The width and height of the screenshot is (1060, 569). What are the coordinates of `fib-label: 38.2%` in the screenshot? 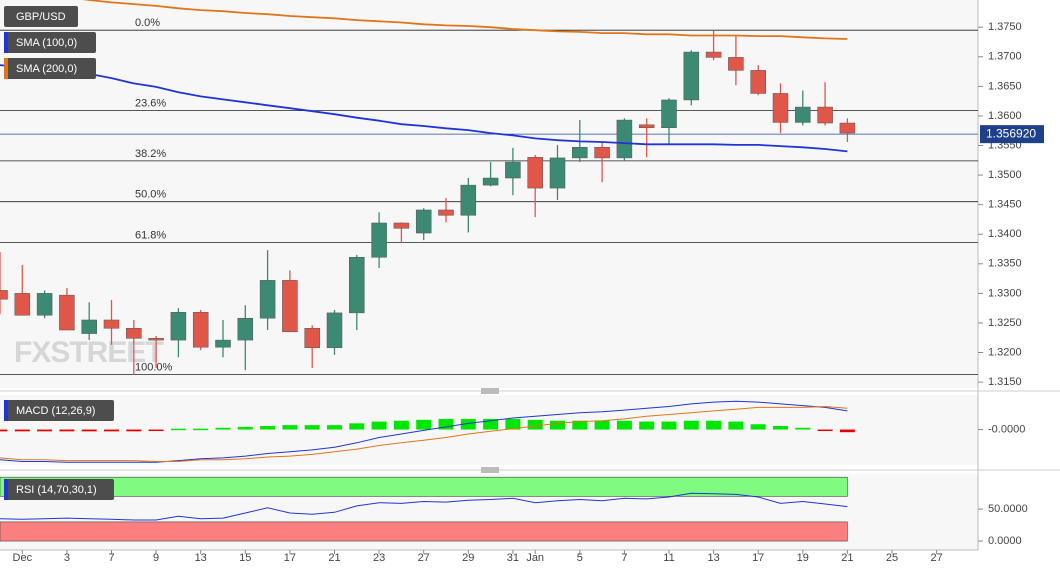 It's located at (150, 154).